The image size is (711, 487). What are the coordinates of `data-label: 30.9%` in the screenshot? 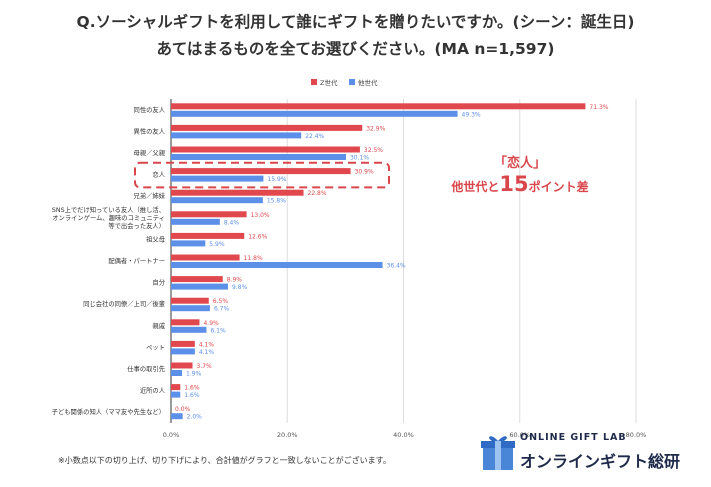 It's located at (364, 172).